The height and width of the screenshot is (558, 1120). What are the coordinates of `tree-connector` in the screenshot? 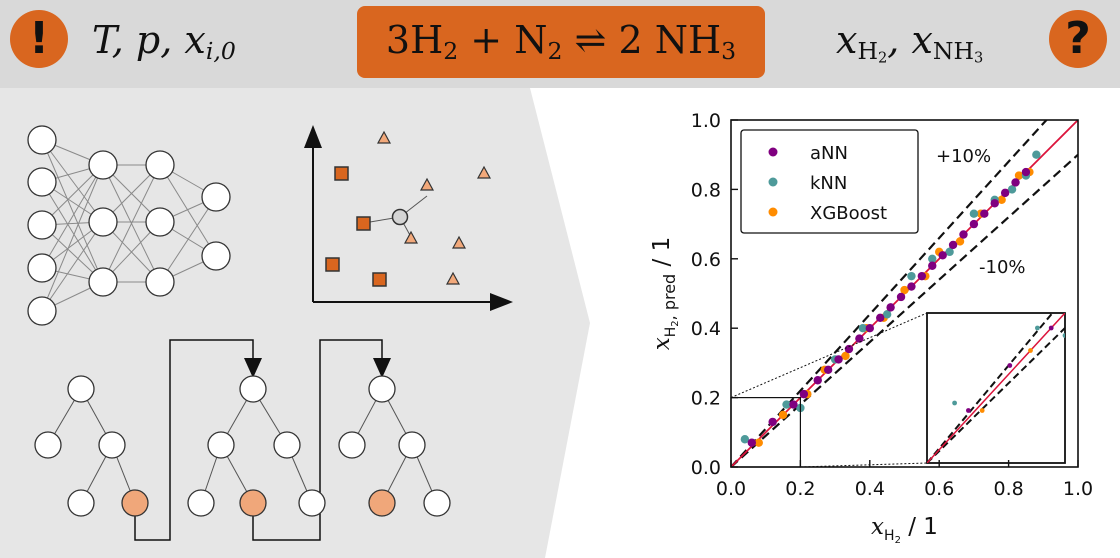 It's located at (317, 440).